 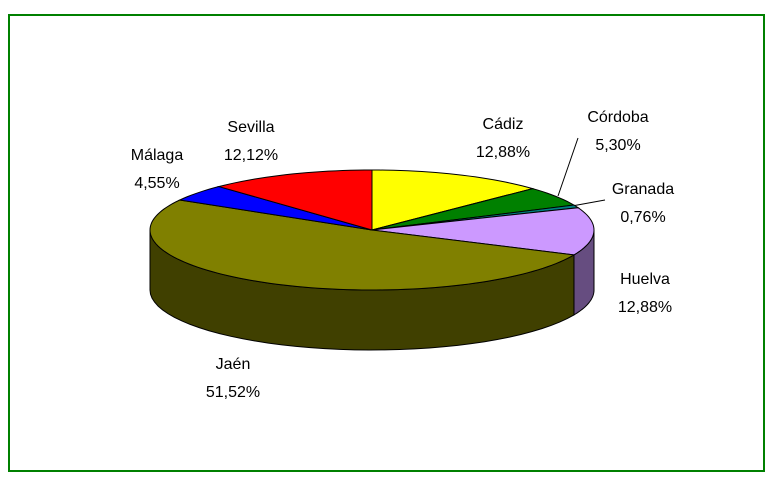 What do you see at coordinates (617, 145) in the screenshot?
I see `value-label: 5,30%` at bounding box center [617, 145].